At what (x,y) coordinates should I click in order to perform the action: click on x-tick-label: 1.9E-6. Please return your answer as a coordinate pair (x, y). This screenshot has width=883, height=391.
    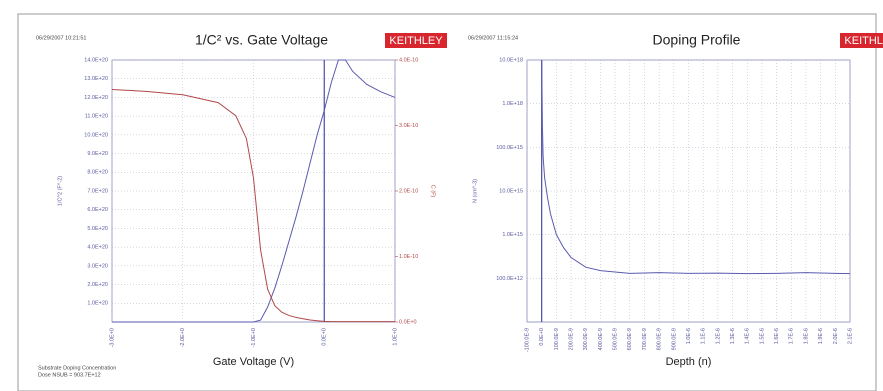
    Looking at the image, I should click on (821, 336).